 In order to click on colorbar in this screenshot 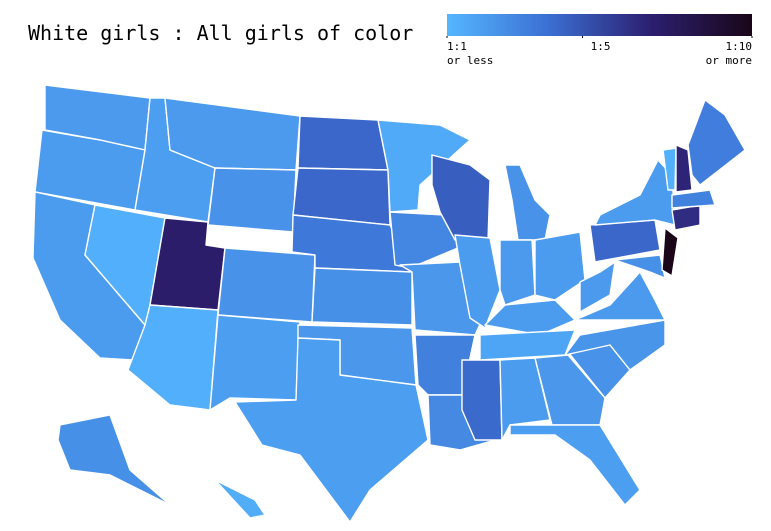, I will do `click(599, 25)`.